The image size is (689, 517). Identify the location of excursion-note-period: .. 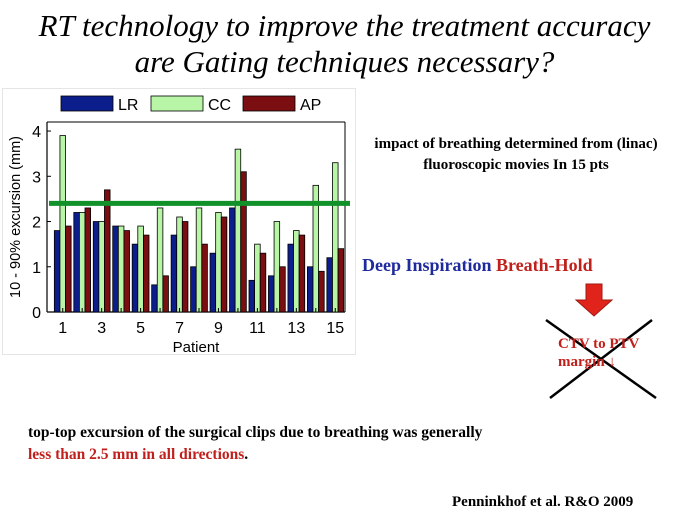
(246, 454).